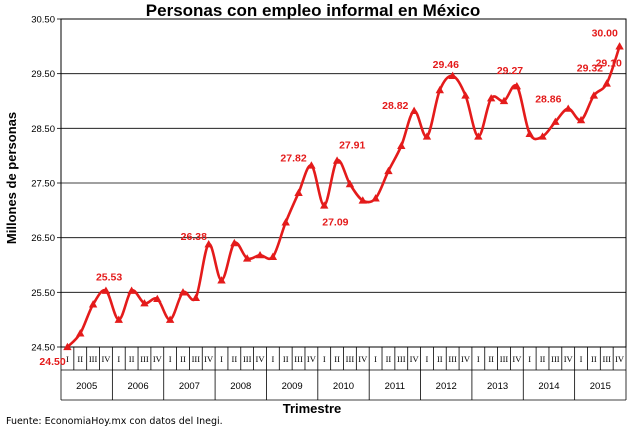  I want to click on year-label: 2009, so click(292, 386).